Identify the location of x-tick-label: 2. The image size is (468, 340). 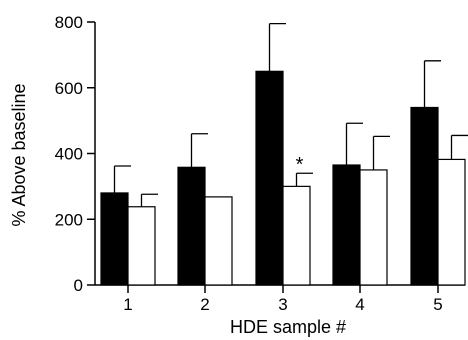
(204, 304).